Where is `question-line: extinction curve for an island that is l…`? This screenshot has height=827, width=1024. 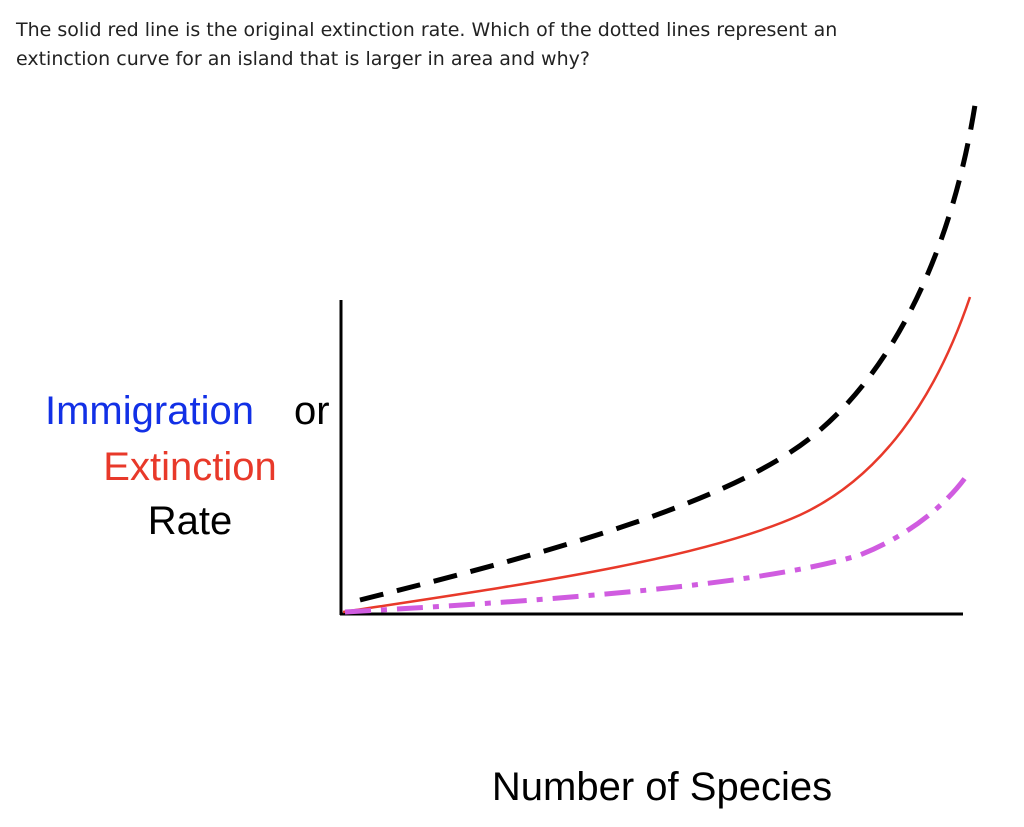 question-line: extinction curve for an island that is l… is located at coordinates (303, 59).